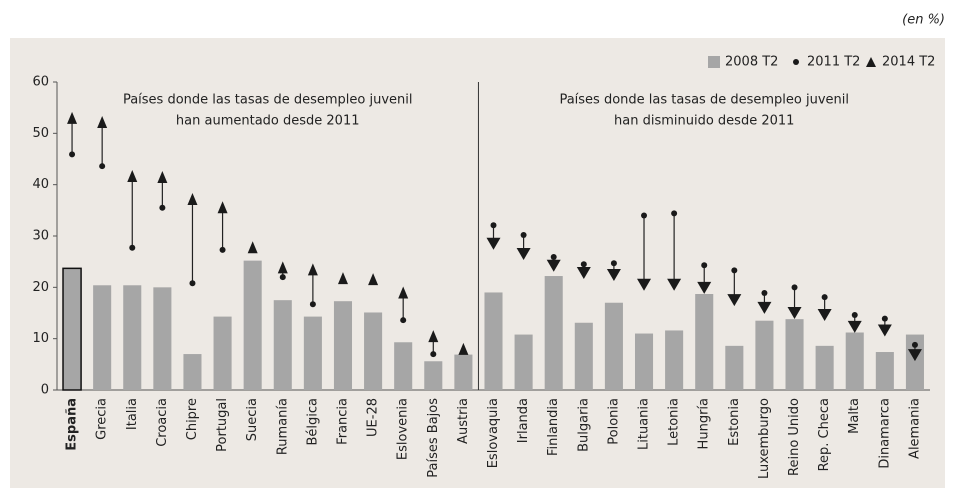 The height and width of the screenshot is (499, 955). Describe the element at coordinates (222, 425) in the screenshot. I see `x-tick-label: Portugal` at that location.